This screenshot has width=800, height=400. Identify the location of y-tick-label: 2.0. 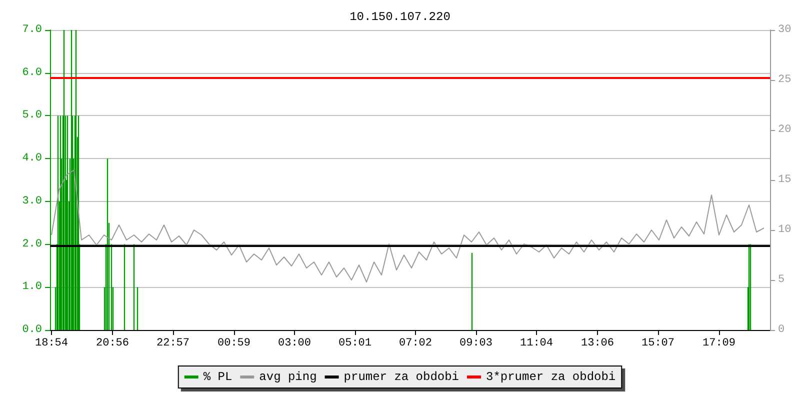
(32, 244).